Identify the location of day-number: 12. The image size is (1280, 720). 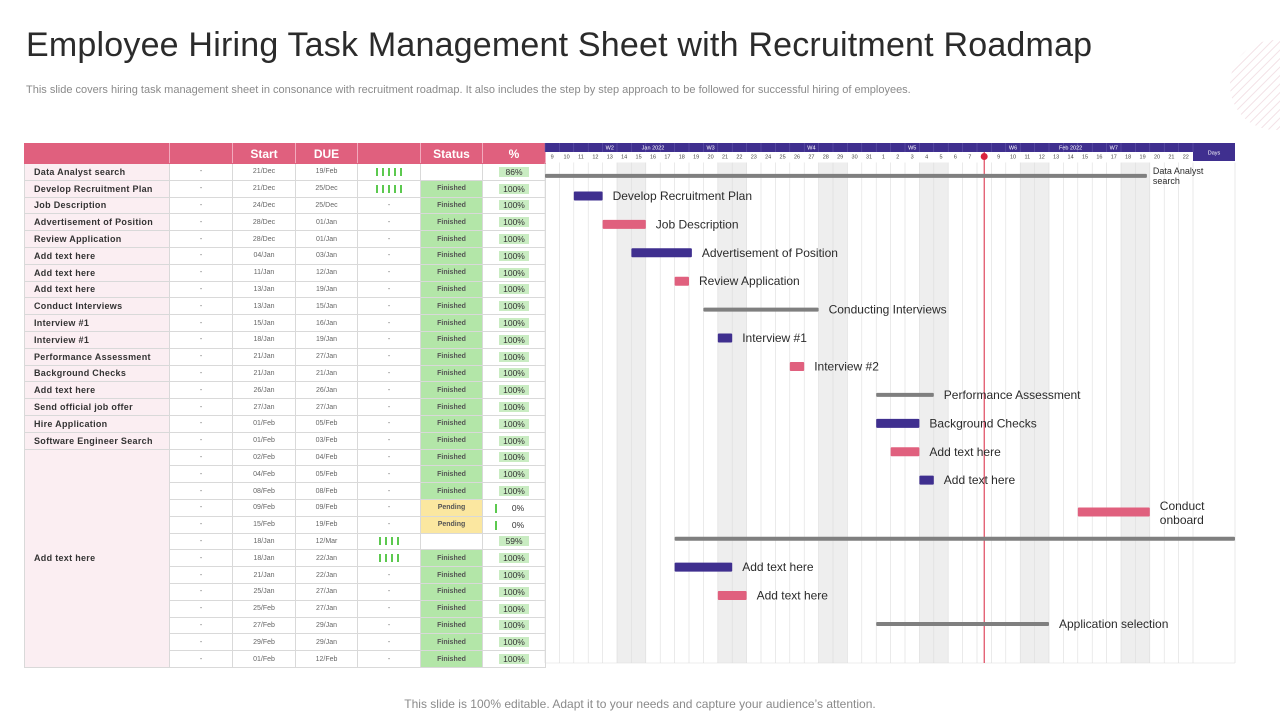
(1042, 158).